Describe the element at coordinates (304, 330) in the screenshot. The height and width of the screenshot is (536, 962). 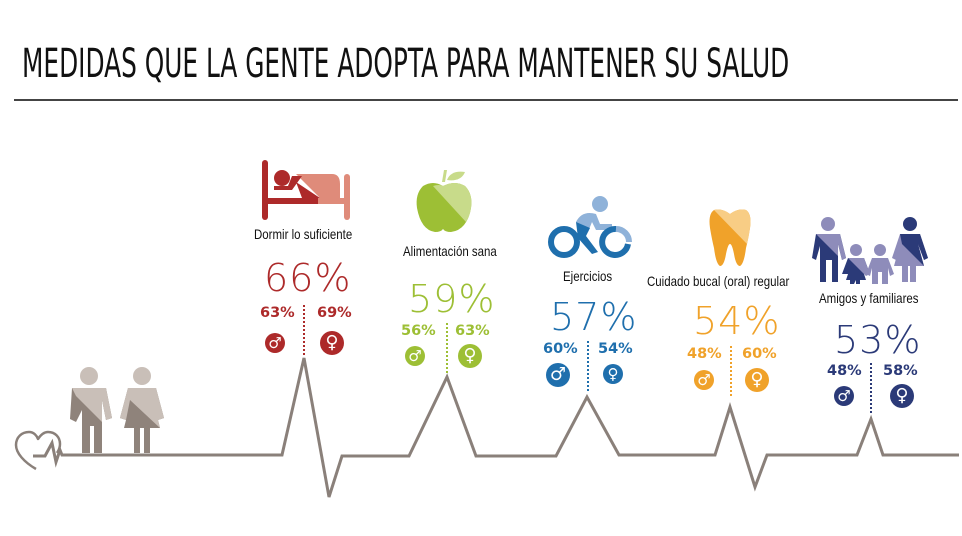
I see `divider-dots-sleep` at that location.